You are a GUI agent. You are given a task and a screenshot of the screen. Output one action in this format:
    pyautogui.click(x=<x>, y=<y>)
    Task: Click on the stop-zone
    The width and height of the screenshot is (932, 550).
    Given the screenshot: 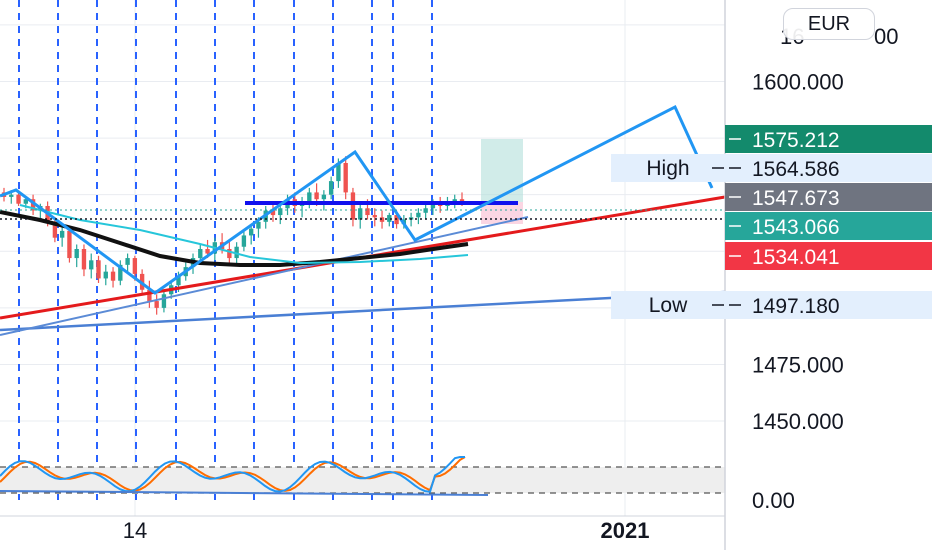 What is the action you would take?
    pyautogui.click(x=502, y=213)
    